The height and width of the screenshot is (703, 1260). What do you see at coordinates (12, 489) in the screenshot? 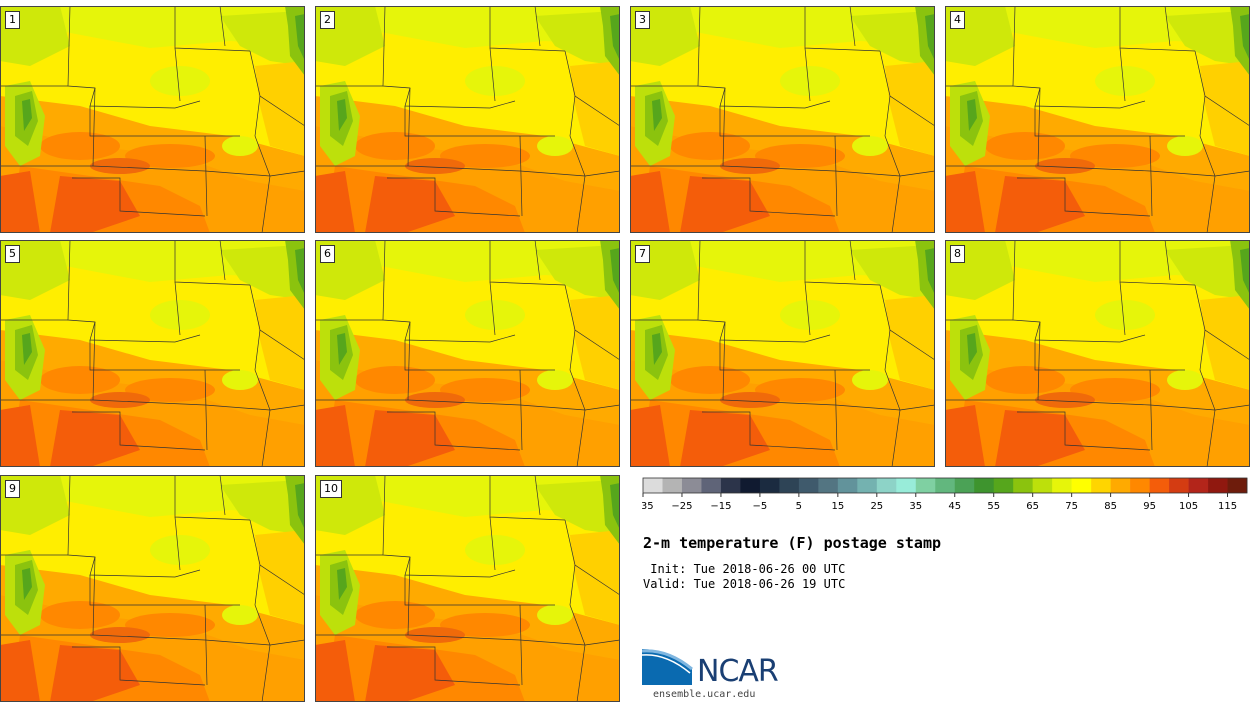
I see `panel-number: 9` at bounding box center [12, 489].